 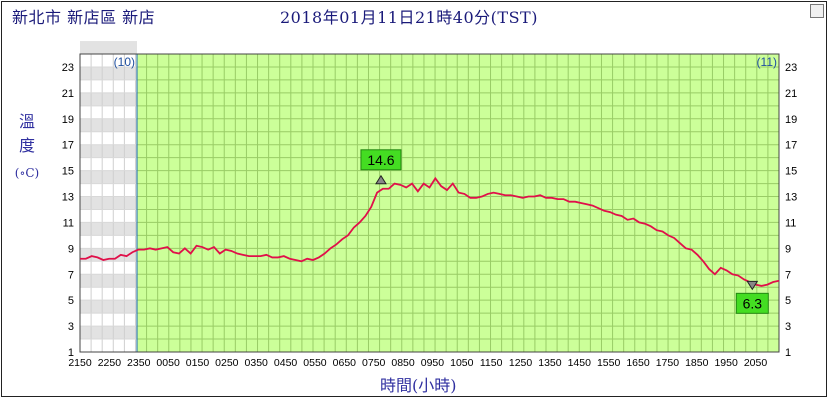 I want to click on y-tick-label-right: 3, so click(x=788, y=327).